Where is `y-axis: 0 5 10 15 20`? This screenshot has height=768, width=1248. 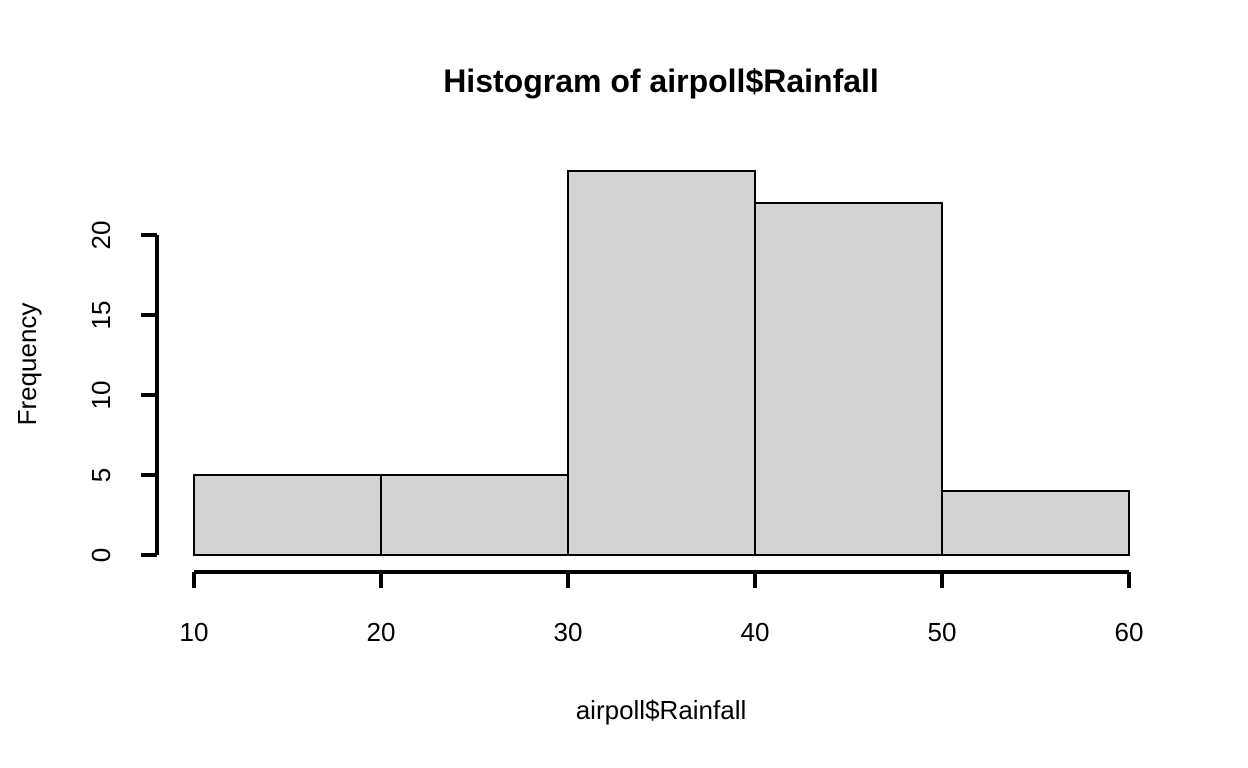
y-axis: 0 5 10 15 20 is located at coordinates (122, 391).